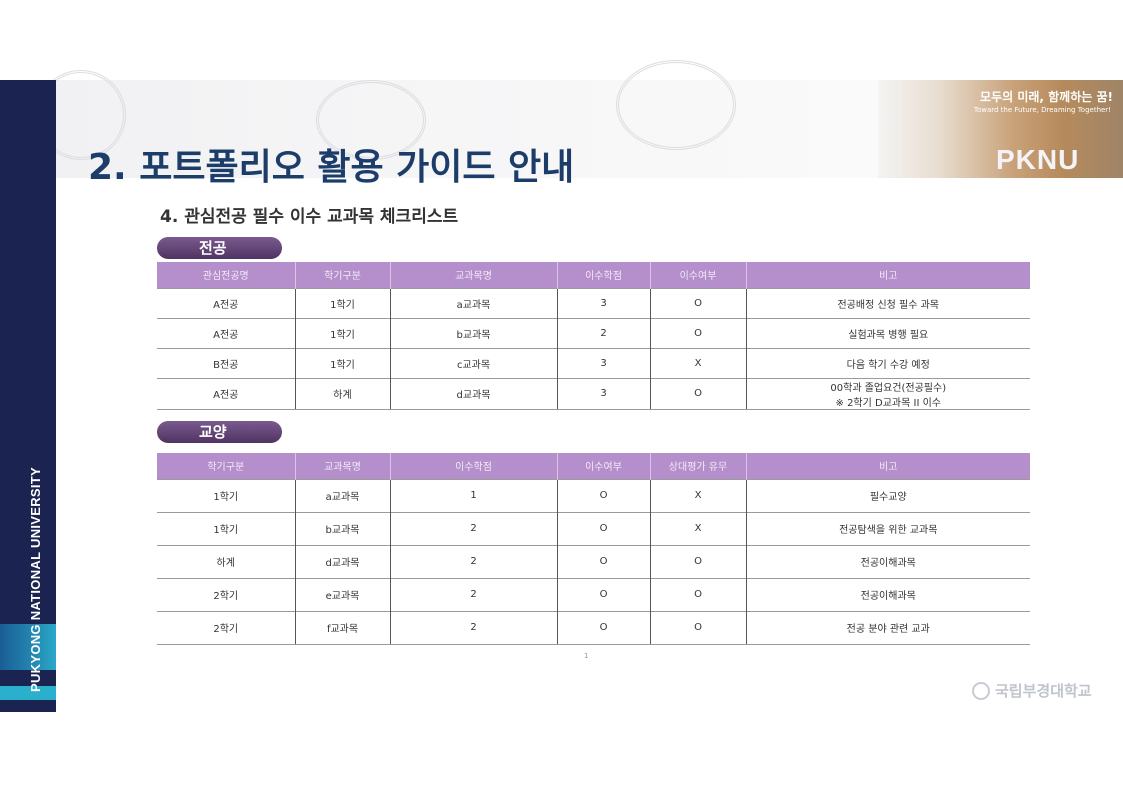 The height and width of the screenshot is (794, 1123). What do you see at coordinates (1038, 159) in the screenshot?
I see `banner-brand: PKNU` at bounding box center [1038, 159].